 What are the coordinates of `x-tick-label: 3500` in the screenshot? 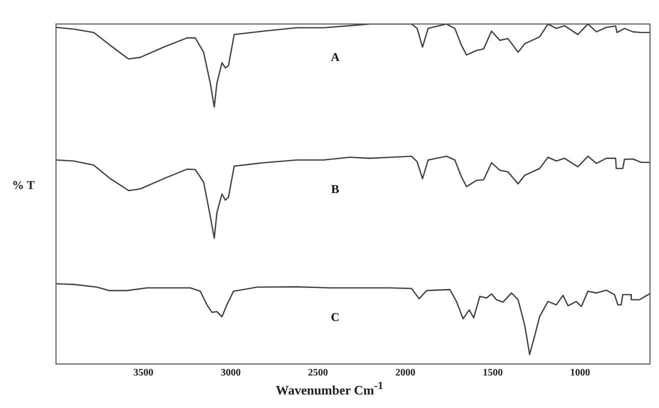 It's located at (143, 373).